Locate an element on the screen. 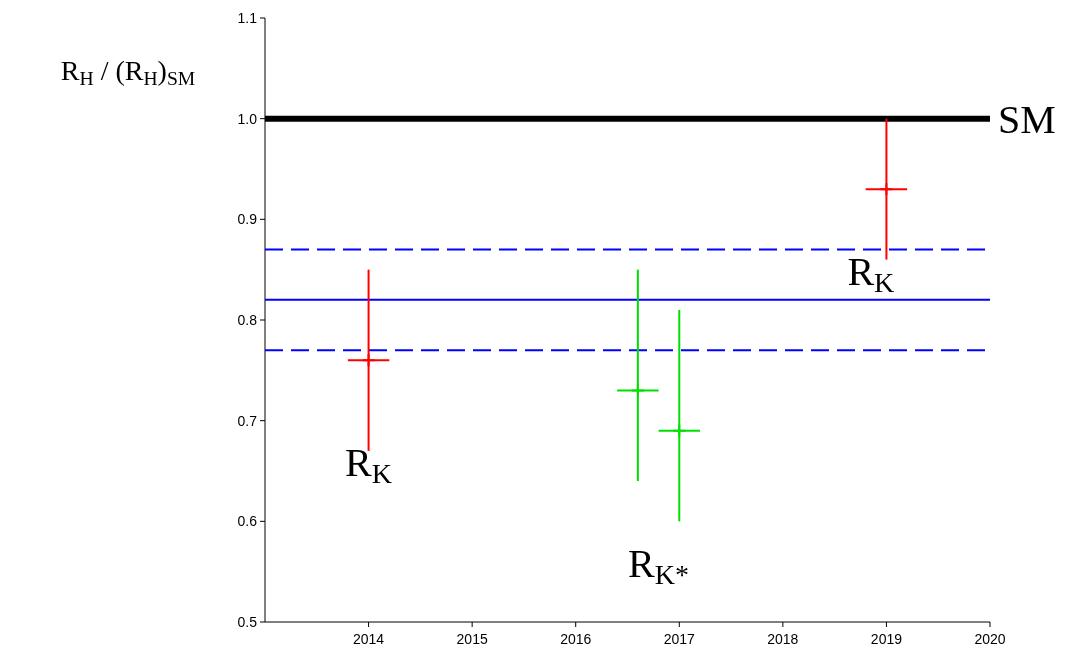  ref-line-label: SM is located at coordinates (1027, 119).